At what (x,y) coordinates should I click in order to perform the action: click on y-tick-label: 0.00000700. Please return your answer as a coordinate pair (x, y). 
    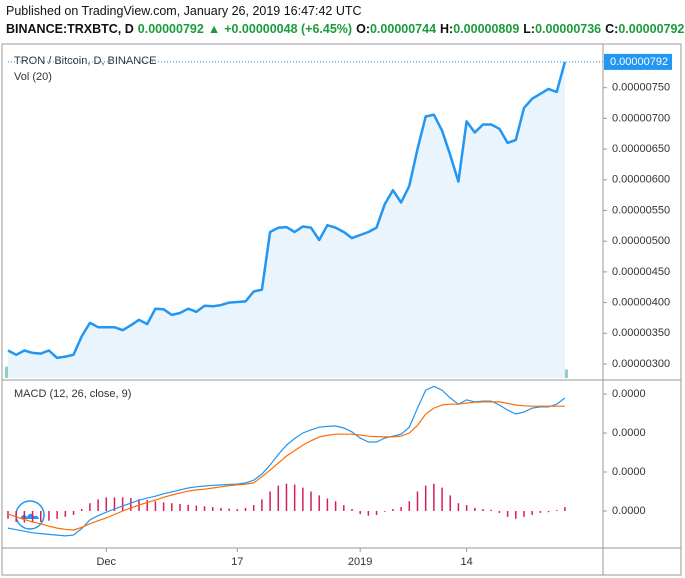
    Looking at the image, I should click on (641, 118).